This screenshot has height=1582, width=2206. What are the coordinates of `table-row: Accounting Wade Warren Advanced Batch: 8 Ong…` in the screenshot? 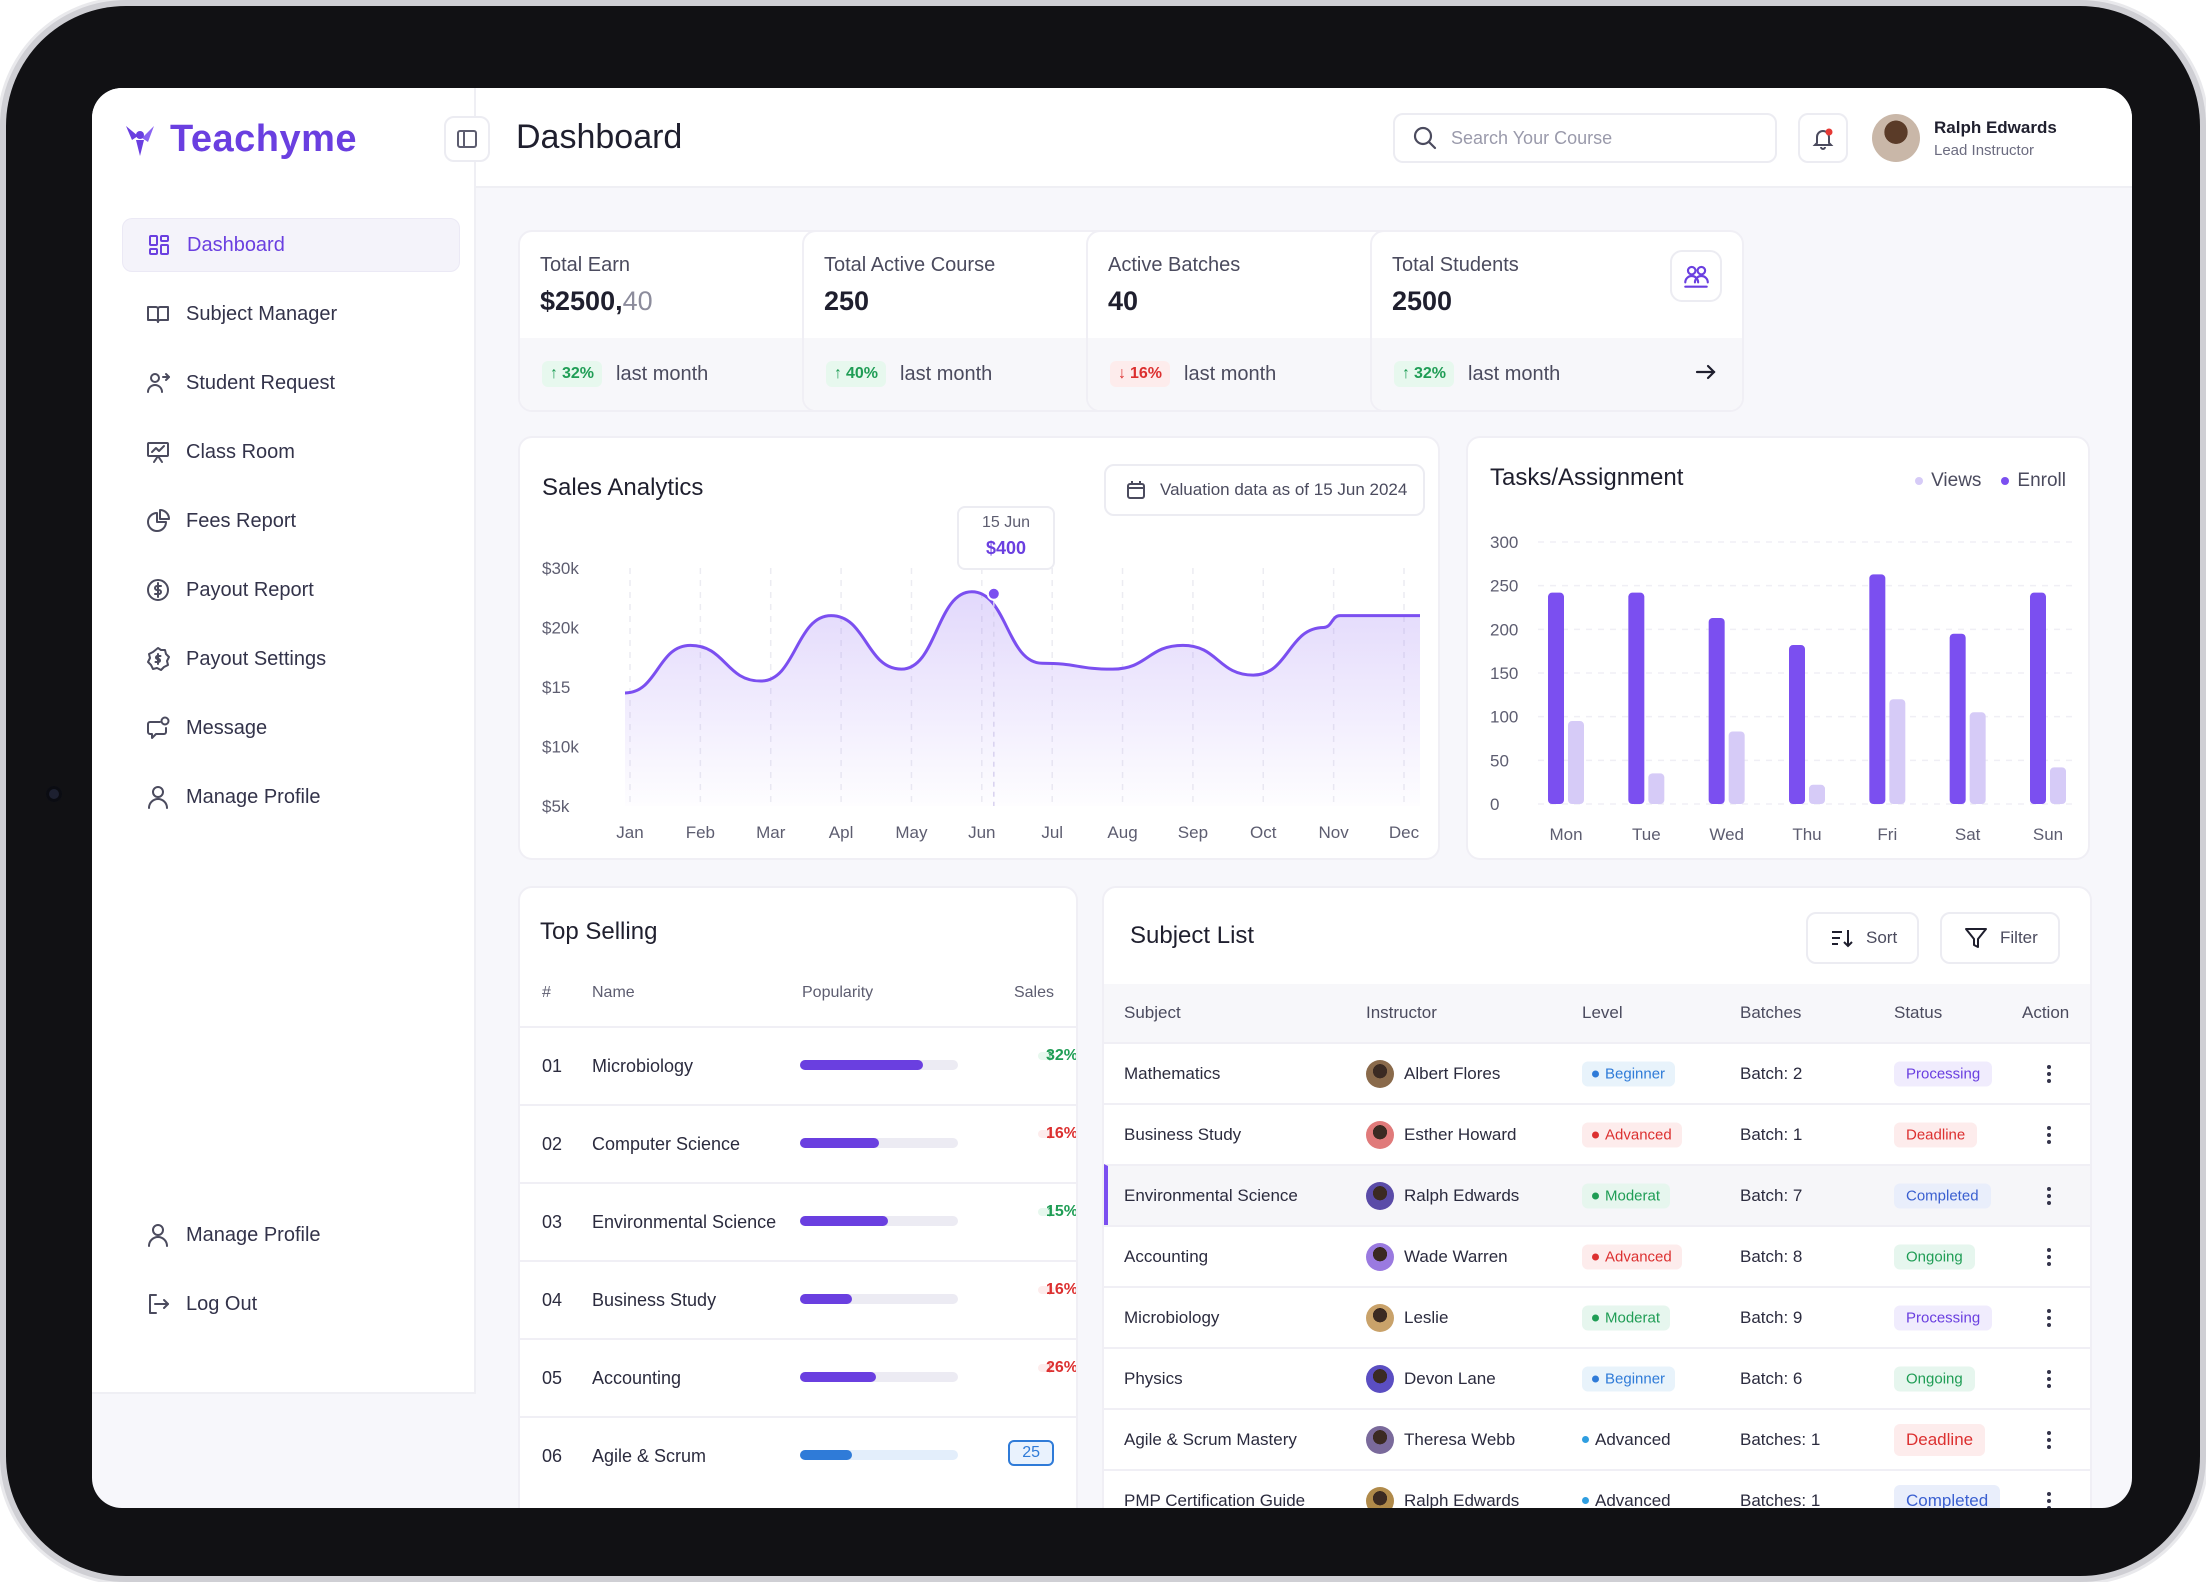 It's located at (1597, 1255).